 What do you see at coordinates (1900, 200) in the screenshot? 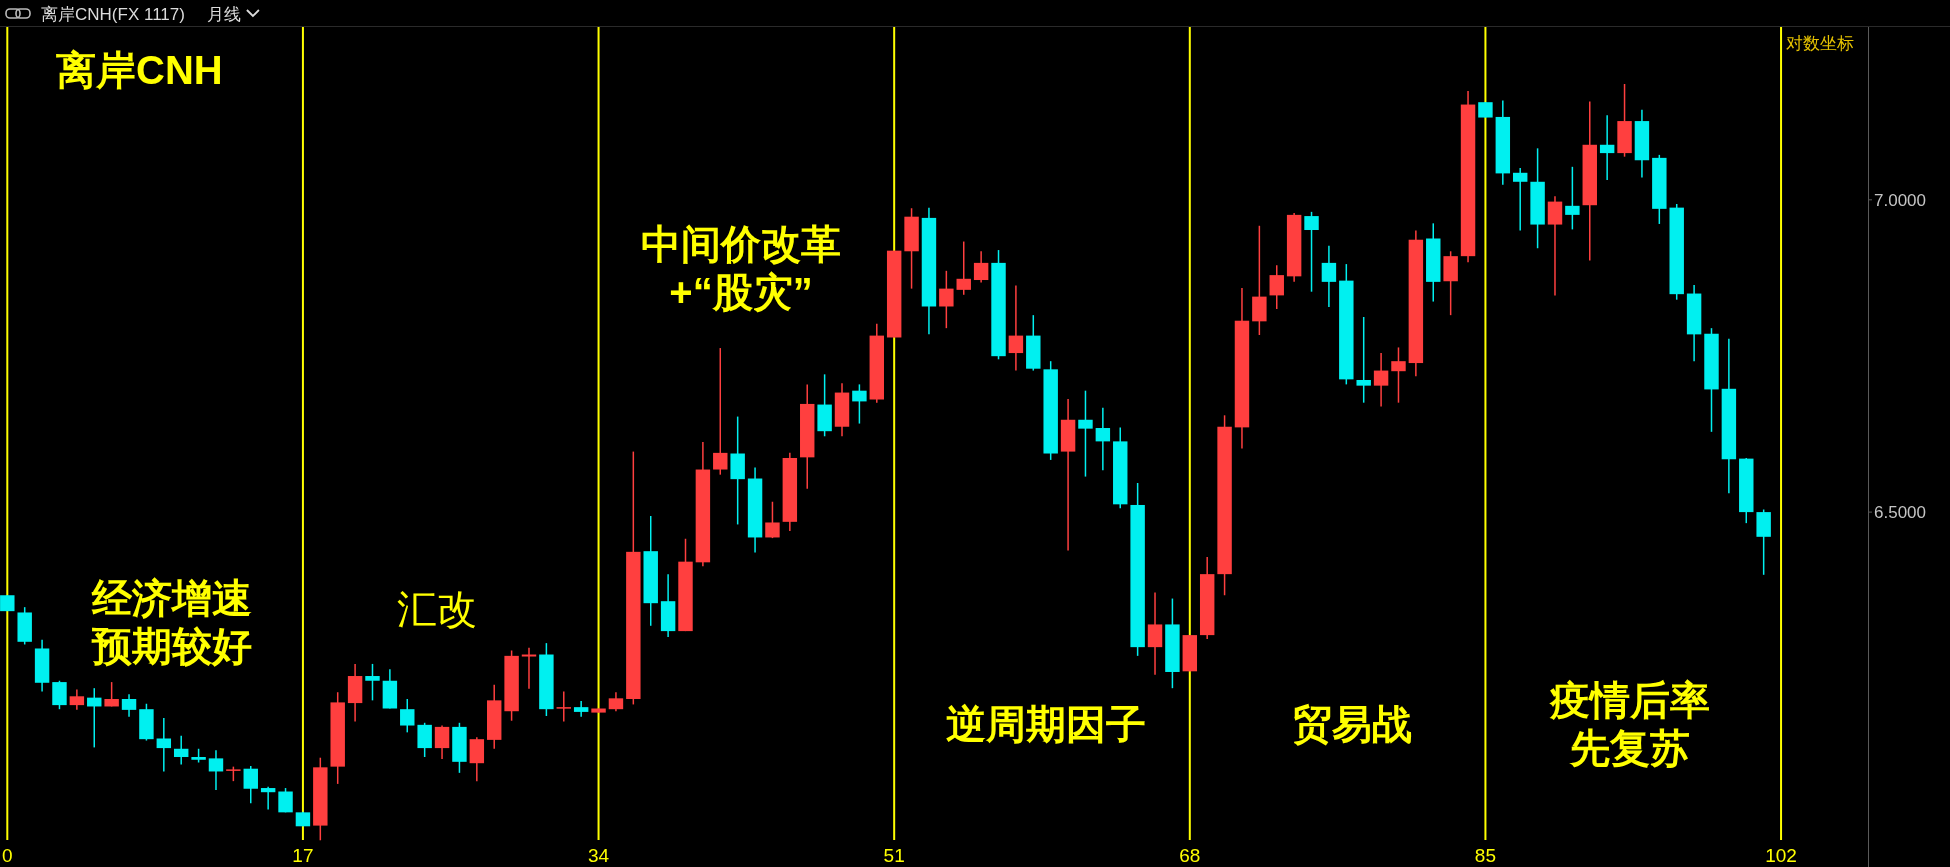
I see `y-tick-label: 7.0000` at bounding box center [1900, 200].